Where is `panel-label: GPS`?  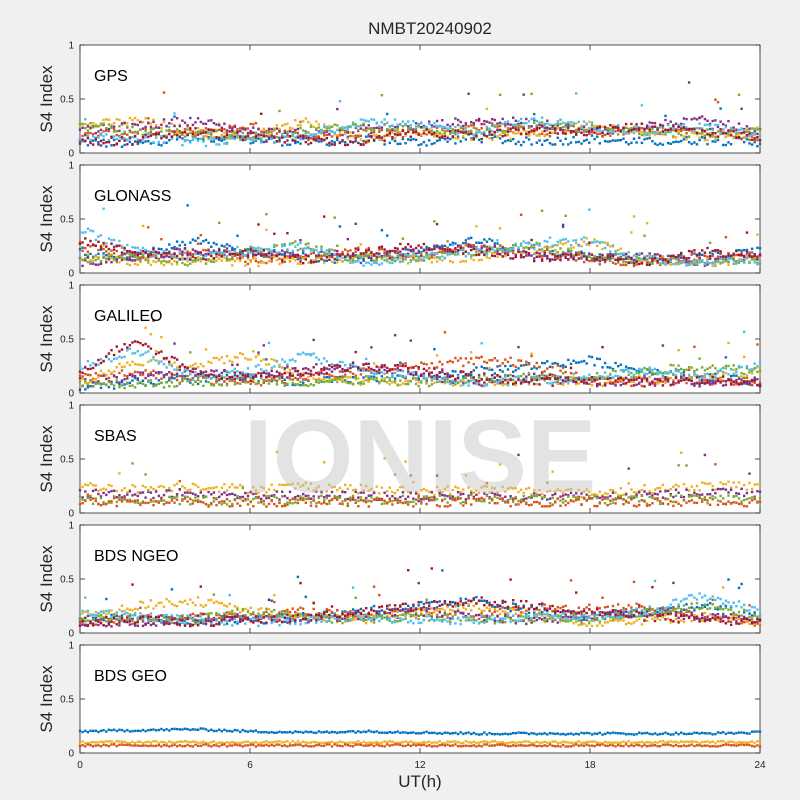 panel-label: GPS is located at coordinates (111, 76).